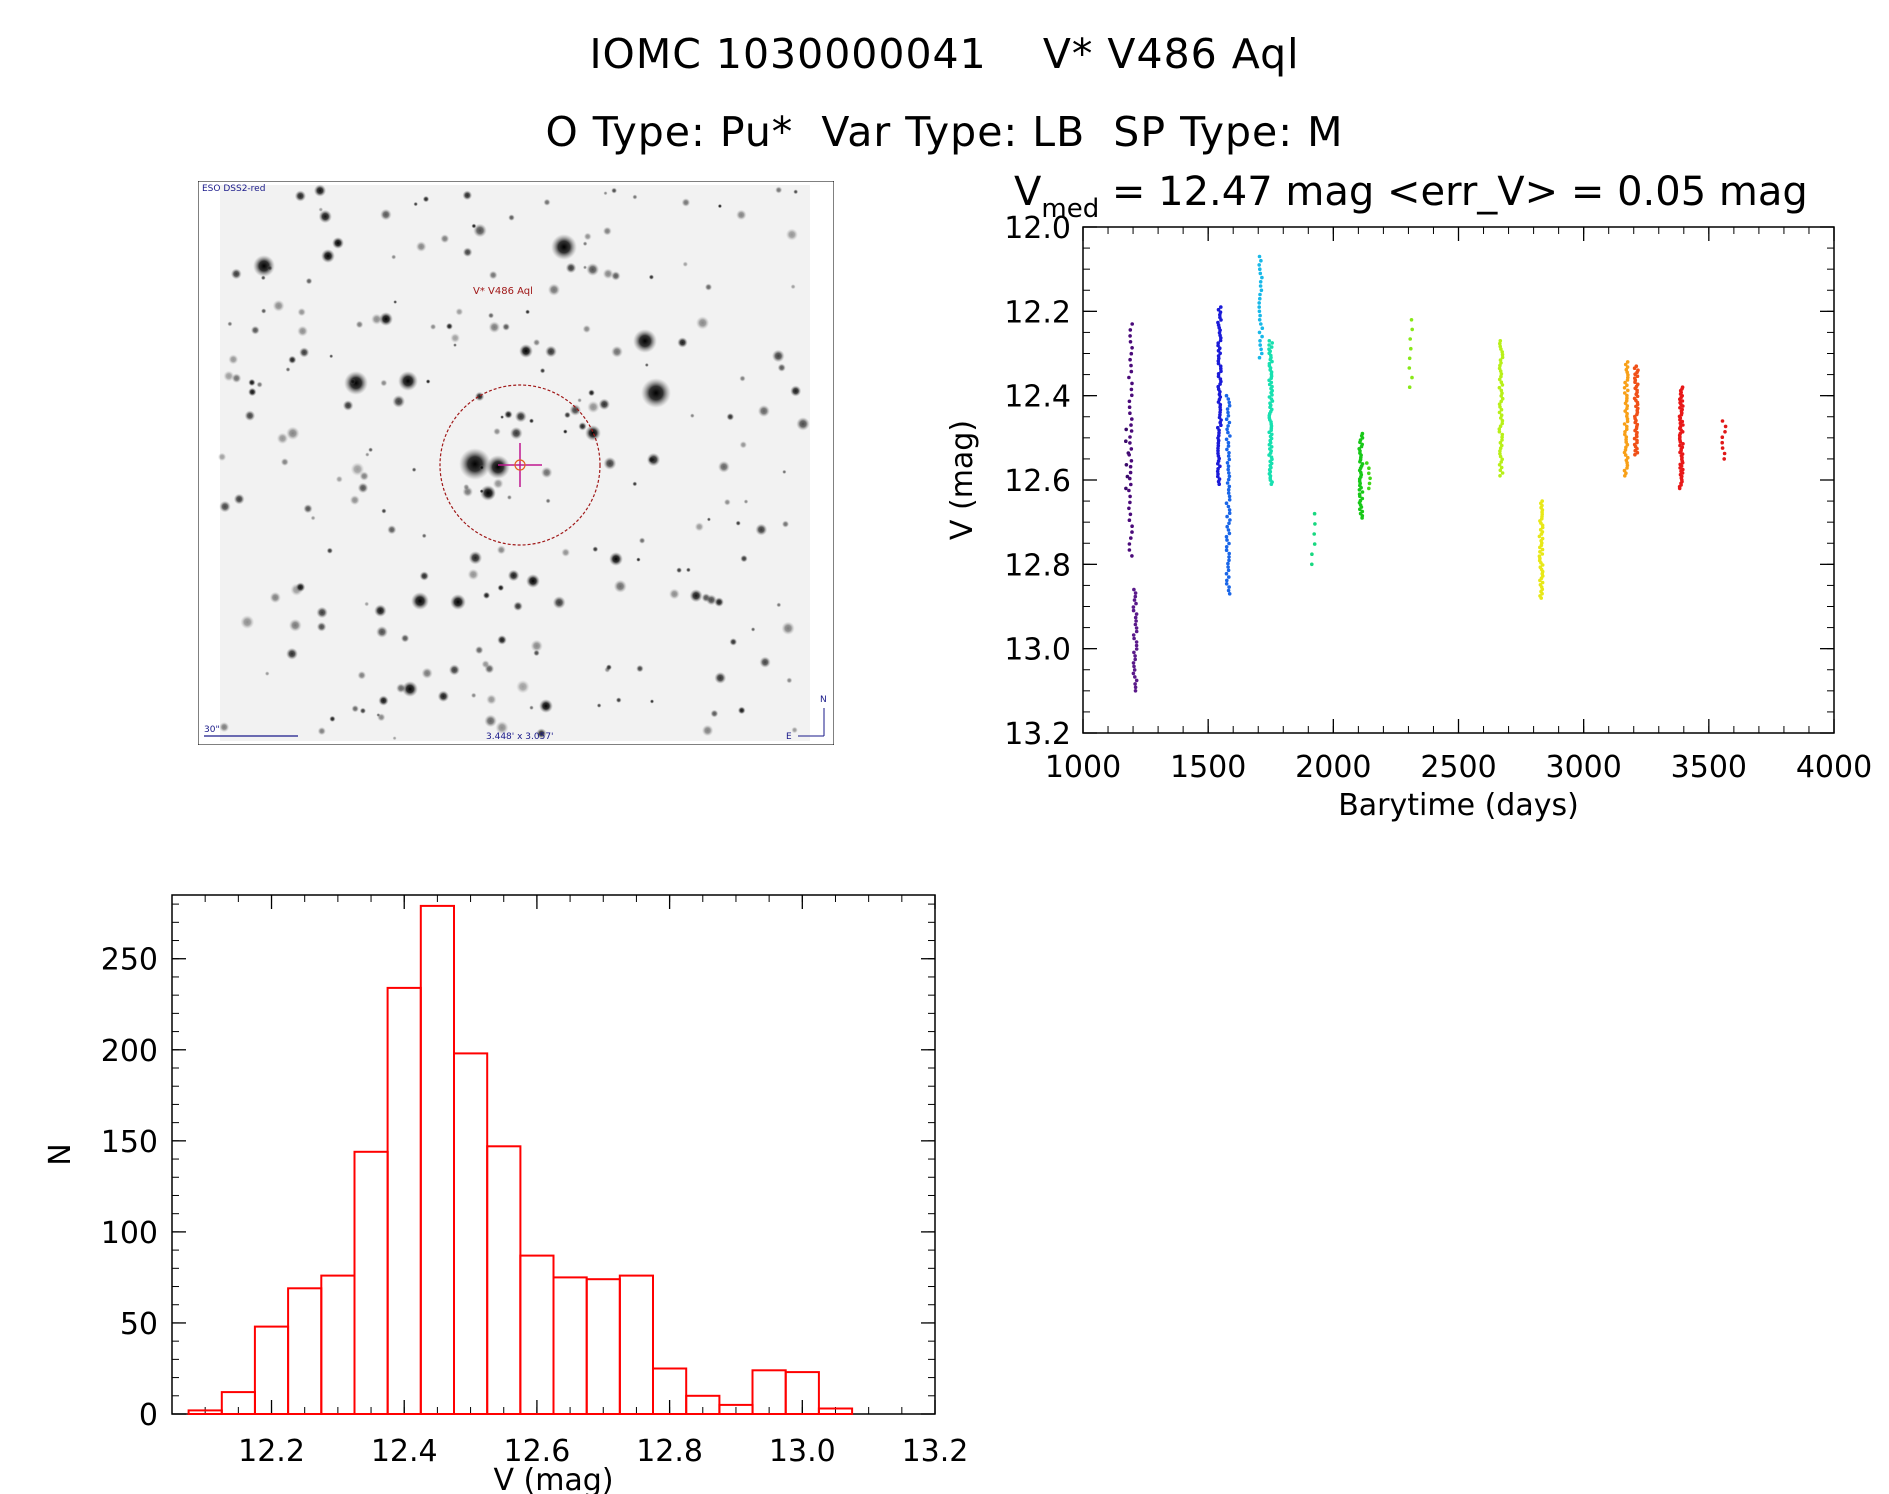  What do you see at coordinates (537, 1451) in the screenshot?
I see `x-tick-label: 12.6` at bounding box center [537, 1451].